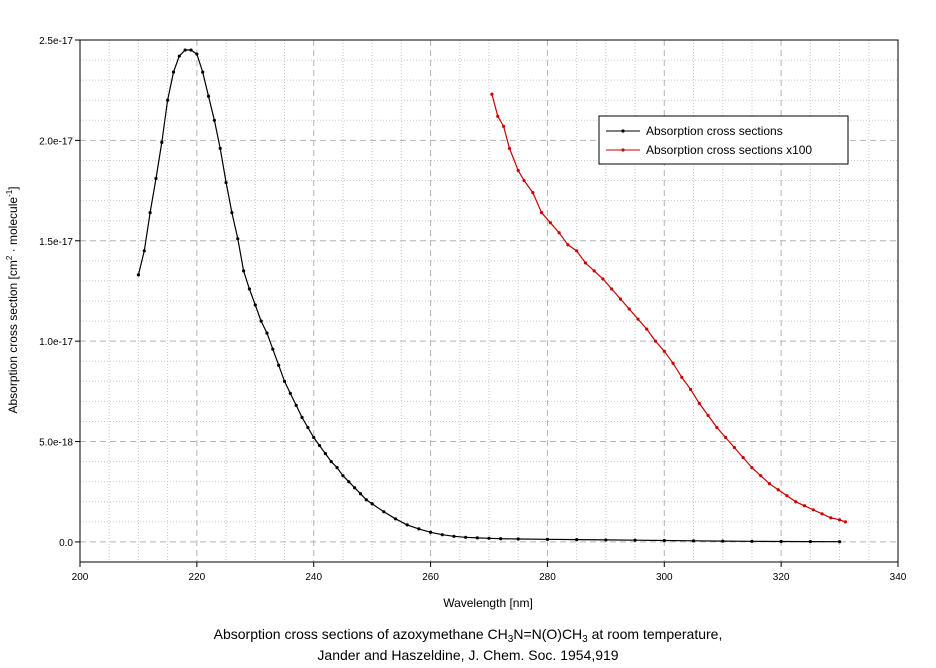 The height and width of the screenshot is (668, 936). Describe the element at coordinates (547, 577) in the screenshot. I see `x-tick-label: 280` at that location.